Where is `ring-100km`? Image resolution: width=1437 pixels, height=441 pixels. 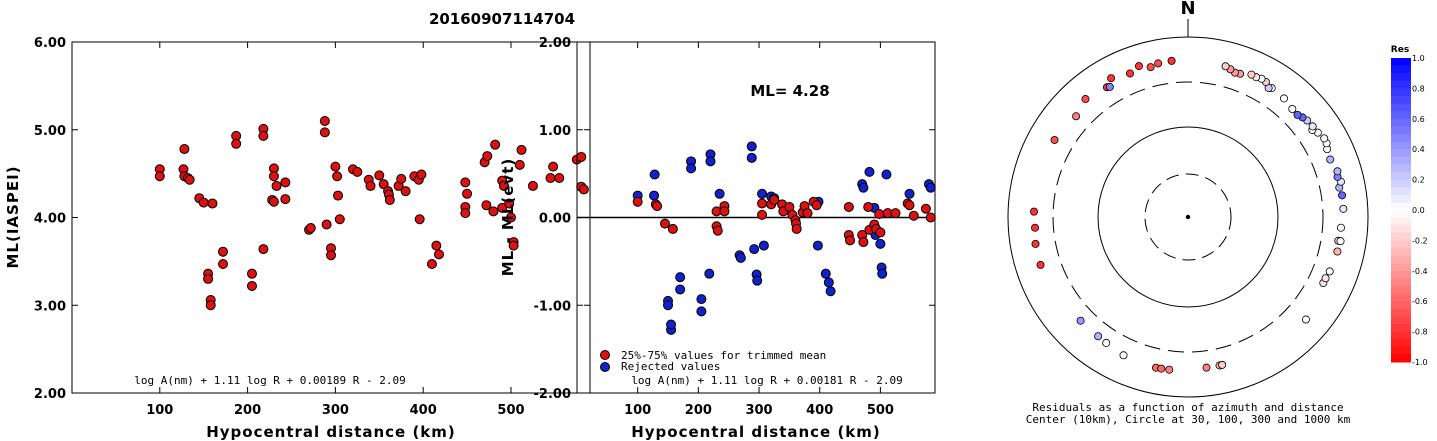 ring-100km is located at coordinates (1188, 217).